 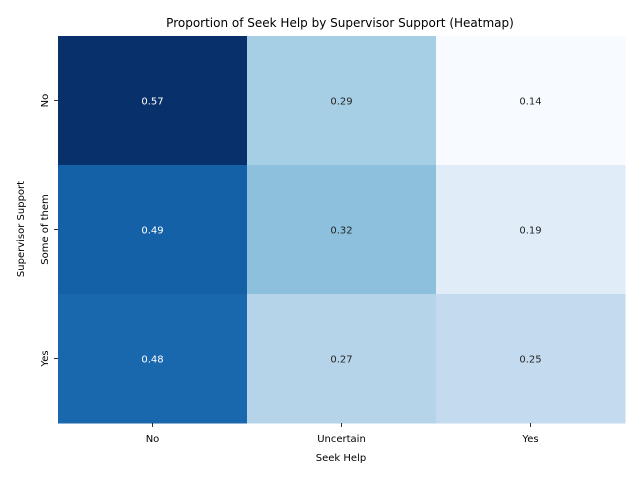 I want to click on cell-value-label: 0.29, so click(x=341, y=102).